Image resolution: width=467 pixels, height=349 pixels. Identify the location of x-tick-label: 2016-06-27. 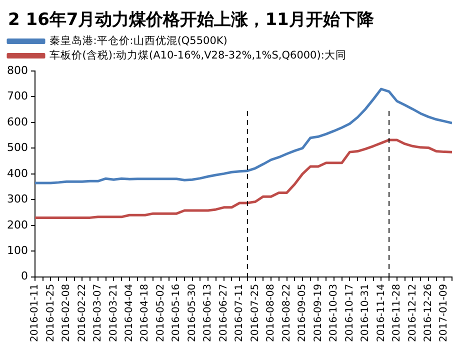
(224, 313).